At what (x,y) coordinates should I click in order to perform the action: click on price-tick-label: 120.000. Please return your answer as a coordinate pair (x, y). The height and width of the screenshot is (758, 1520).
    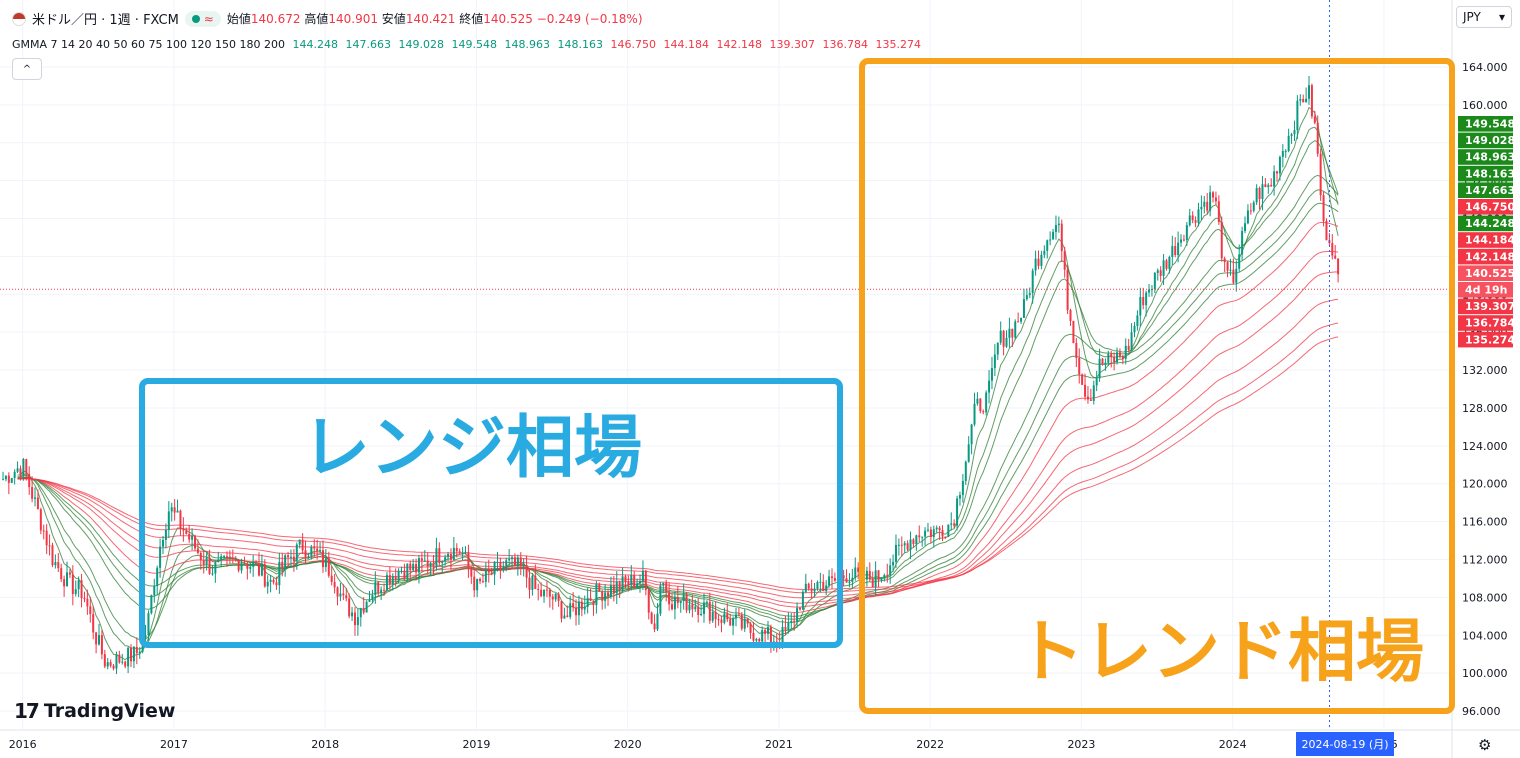
    Looking at the image, I should click on (1485, 484).